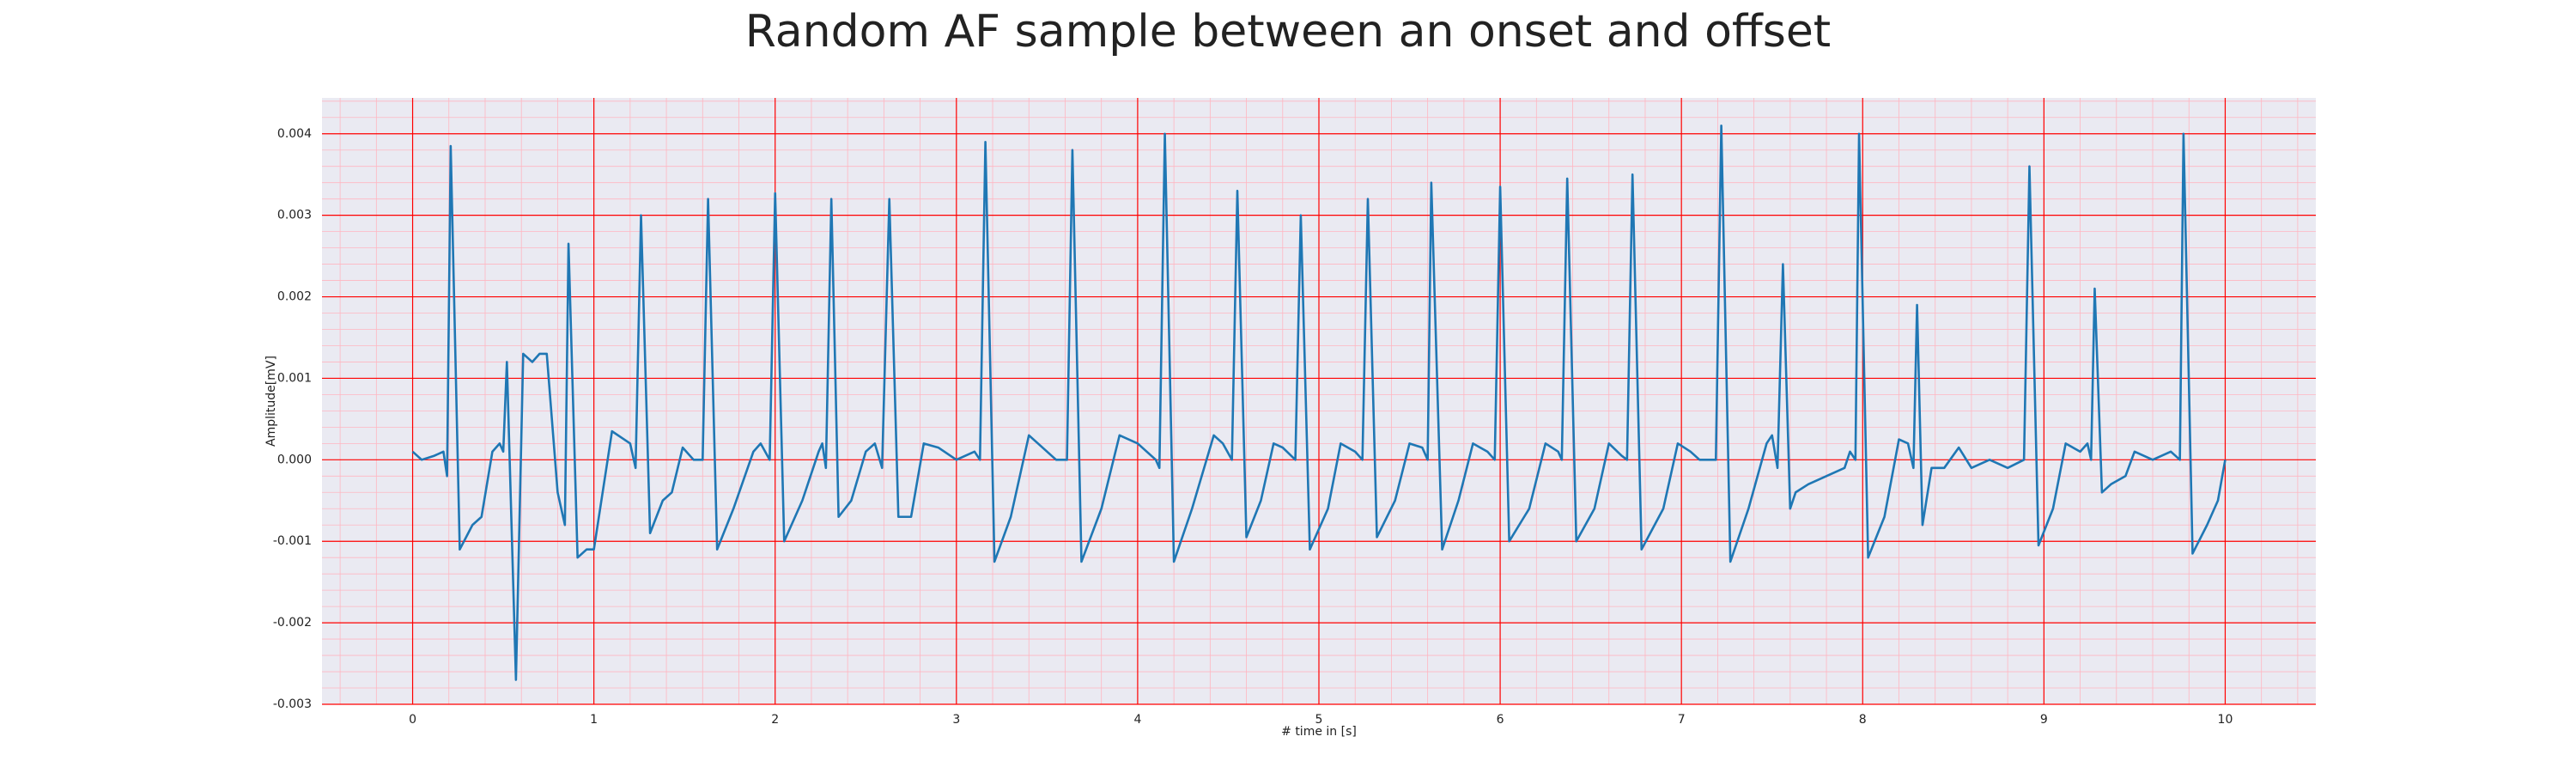  I want to click on y-tick-label: -0.001, so click(292, 541).